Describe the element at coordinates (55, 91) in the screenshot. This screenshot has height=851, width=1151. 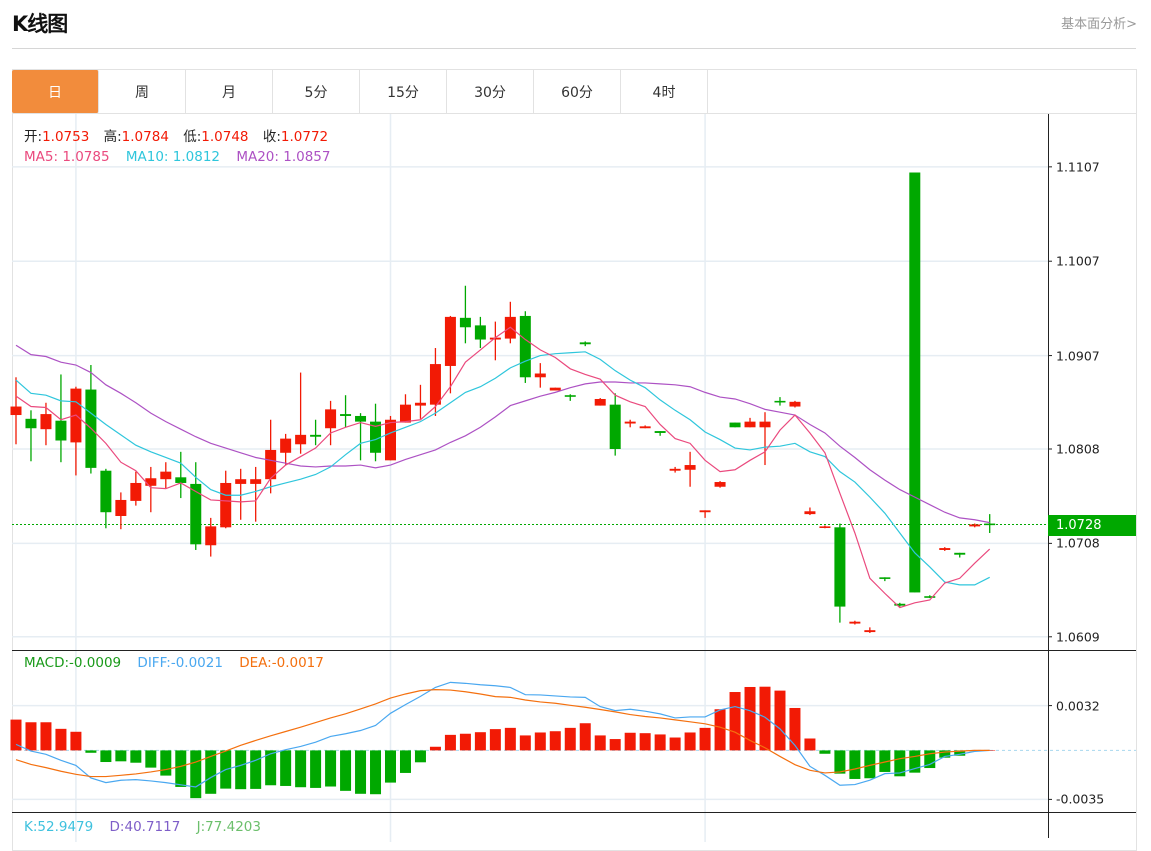
I see `tab-day: 日` at that location.